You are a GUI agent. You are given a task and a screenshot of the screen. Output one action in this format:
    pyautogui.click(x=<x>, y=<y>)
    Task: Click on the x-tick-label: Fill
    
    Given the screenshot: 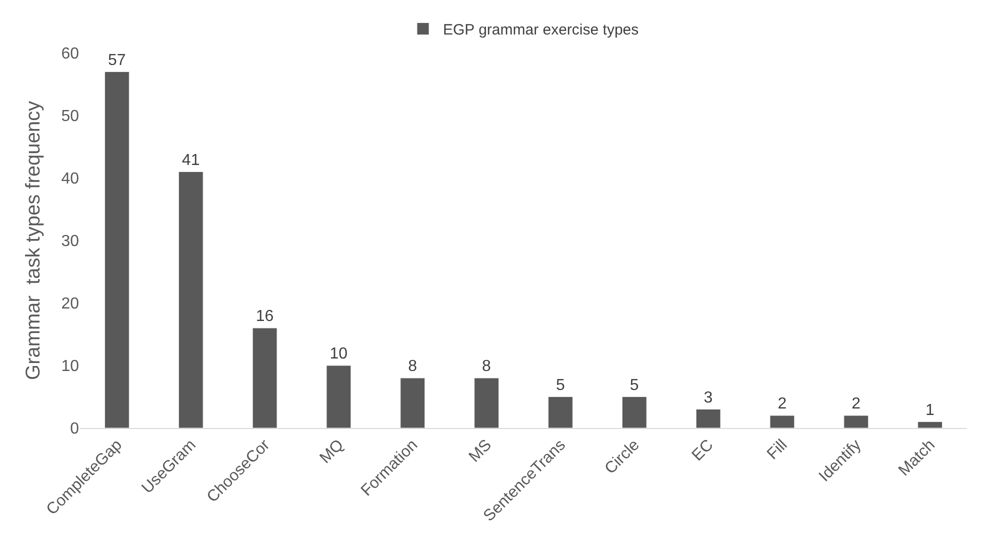 What is the action you would take?
    pyautogui.click(x=777, y=450)
    